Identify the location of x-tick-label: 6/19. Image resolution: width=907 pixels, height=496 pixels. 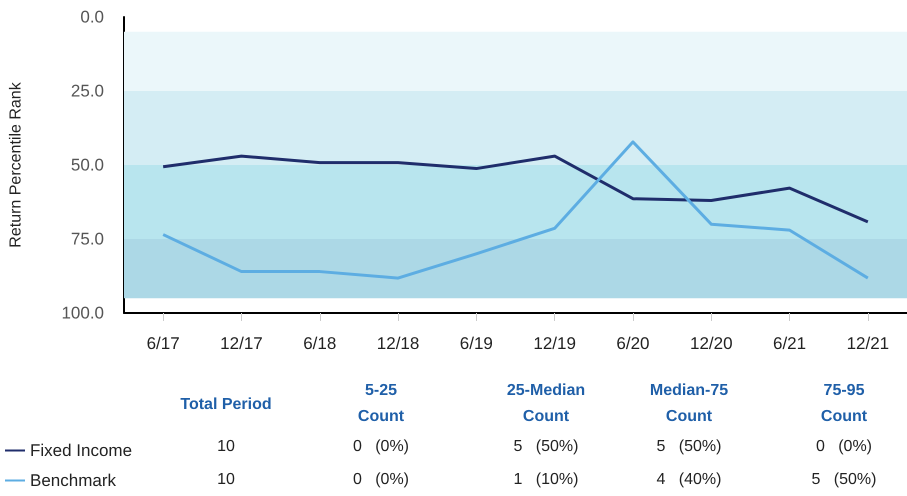
(476, 343).